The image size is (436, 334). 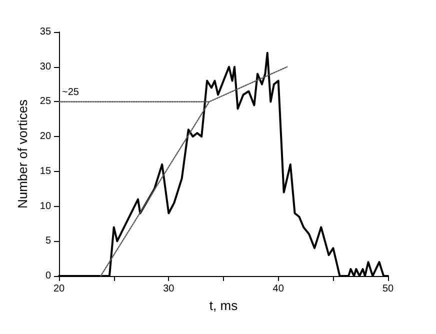 What do you see at coordinates (46, 66) in the screenshot?
I see `y-tick-label: 30` at bounding box center [46, 66].